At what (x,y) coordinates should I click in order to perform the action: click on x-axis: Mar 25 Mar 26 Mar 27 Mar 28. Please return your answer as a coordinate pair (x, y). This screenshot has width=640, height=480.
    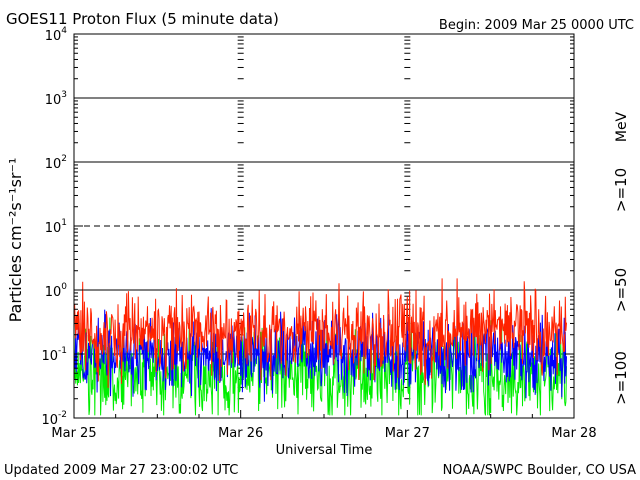
    Looking at the image, I should click on (324, 425).